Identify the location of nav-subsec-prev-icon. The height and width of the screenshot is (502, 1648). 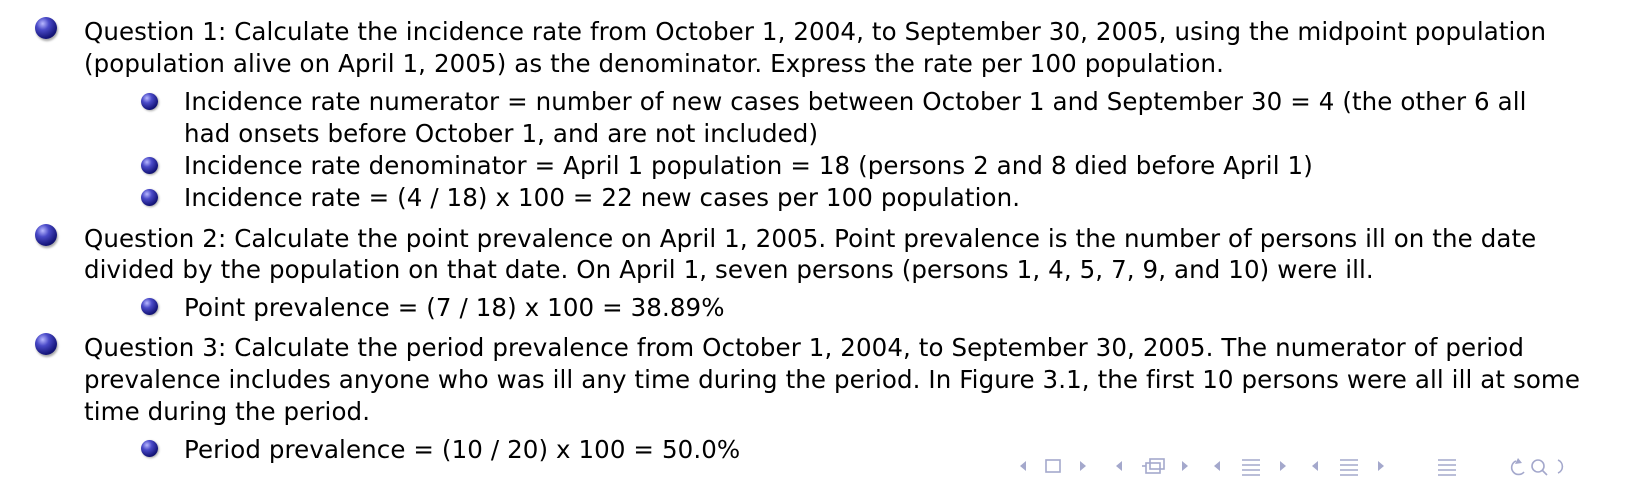
(1315, 466).